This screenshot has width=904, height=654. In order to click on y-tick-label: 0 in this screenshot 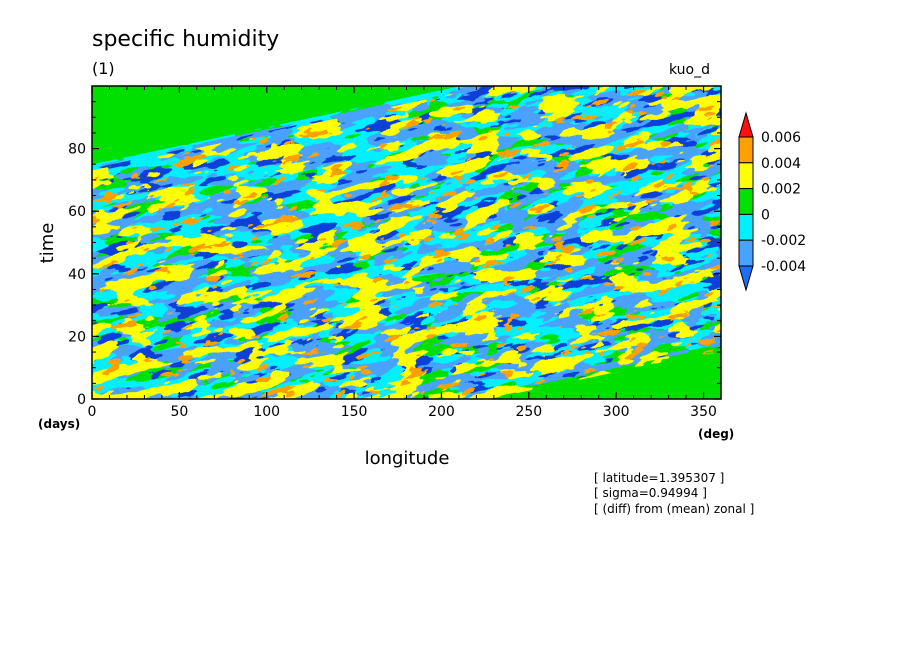, I will do `click(81, 400)`.